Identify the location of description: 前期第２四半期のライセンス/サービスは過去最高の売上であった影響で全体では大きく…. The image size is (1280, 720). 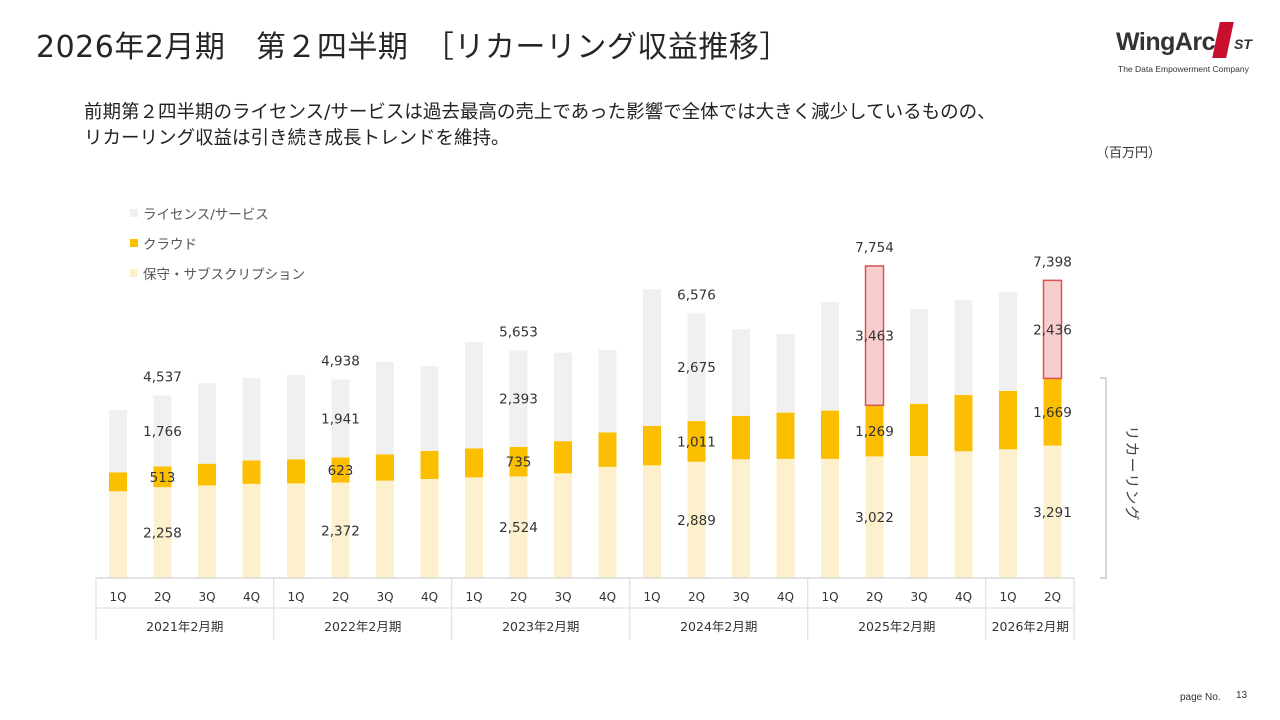
(540, 126).